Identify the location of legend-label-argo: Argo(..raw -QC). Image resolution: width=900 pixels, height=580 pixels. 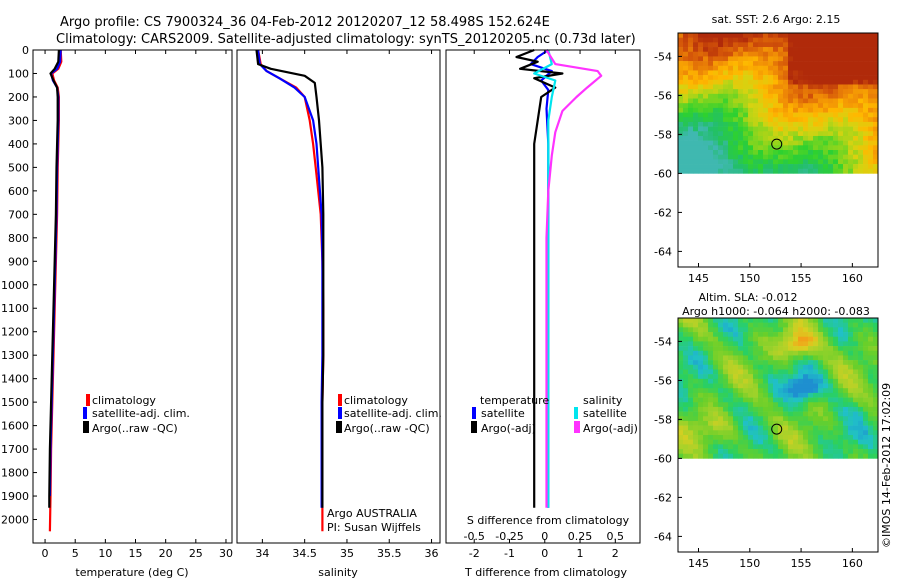
(387, 428).